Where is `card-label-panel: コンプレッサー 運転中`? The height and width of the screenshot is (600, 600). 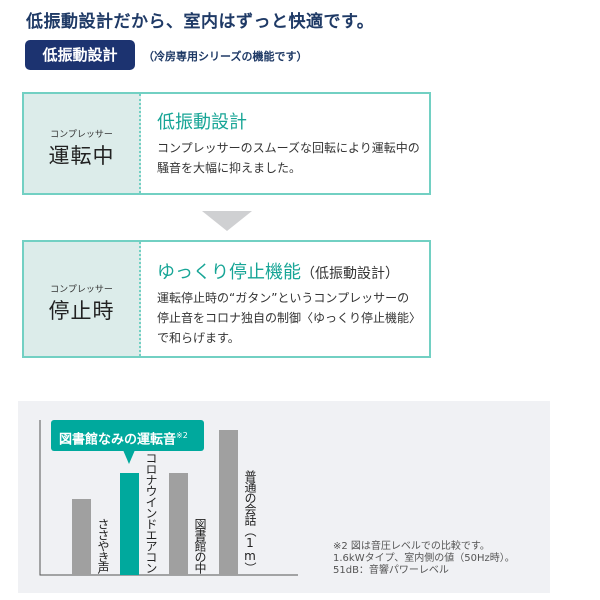
card-label-panel: コンプレッサー 運転中 is located at coordinates (82, 143).